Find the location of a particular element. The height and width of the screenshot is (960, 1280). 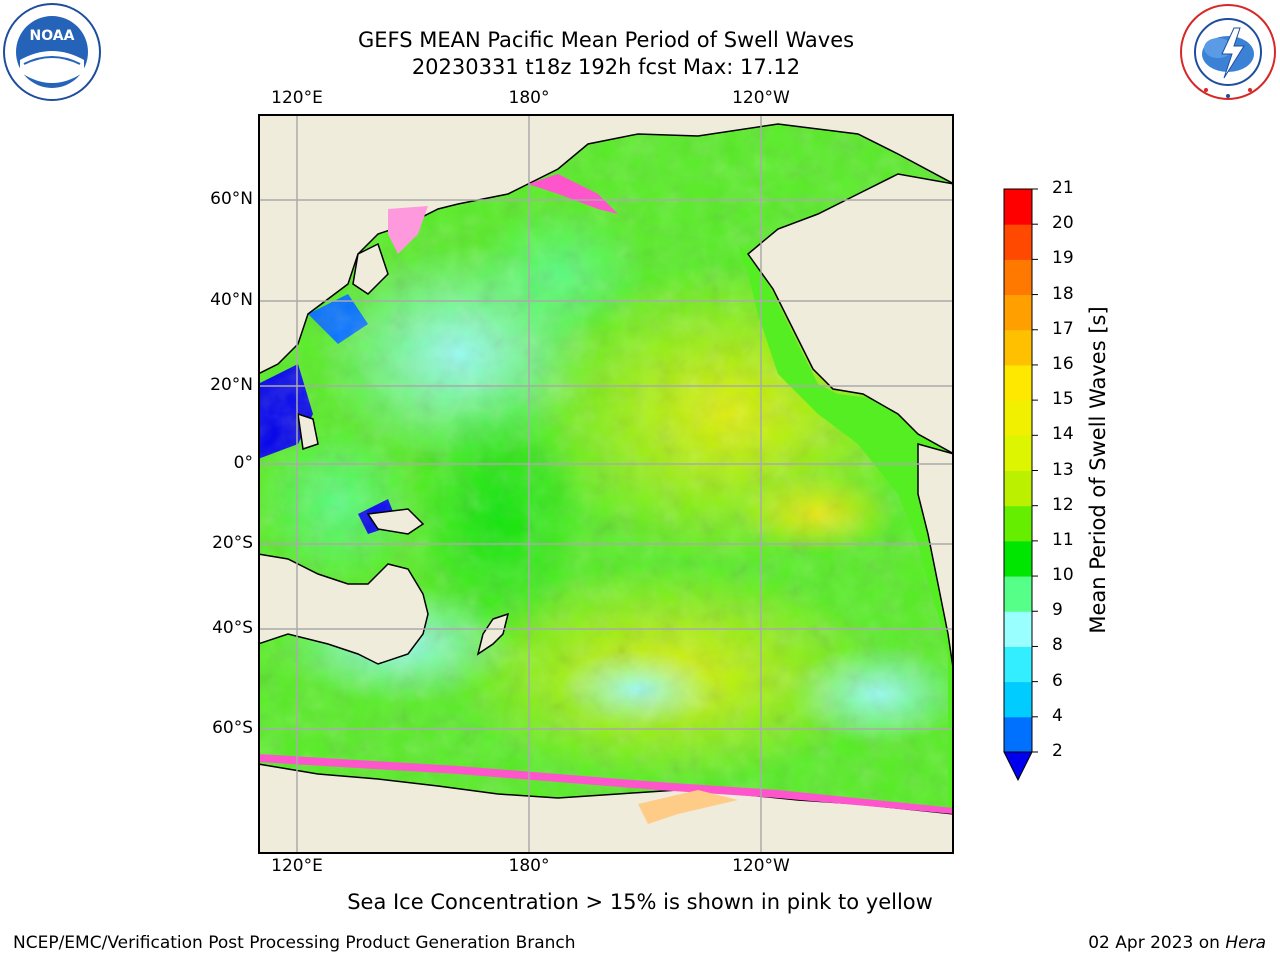

ice-antarctic-edge is located at coordinates (606, 784).